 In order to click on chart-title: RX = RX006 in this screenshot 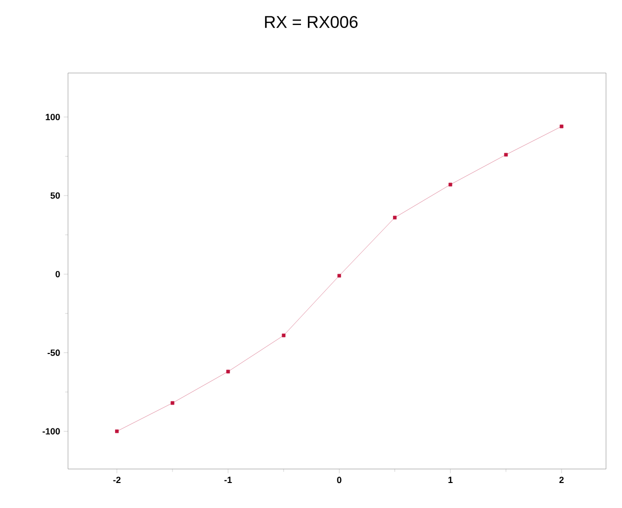, I will do `click(311, 22)`.